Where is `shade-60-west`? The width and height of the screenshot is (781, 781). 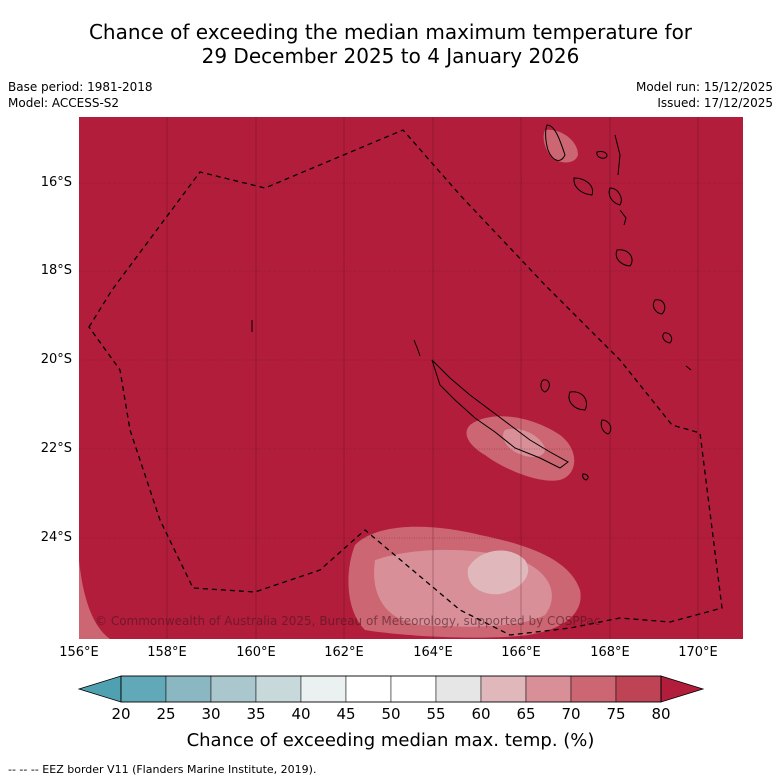
shade-60-west is located at coordinates (94, 599).